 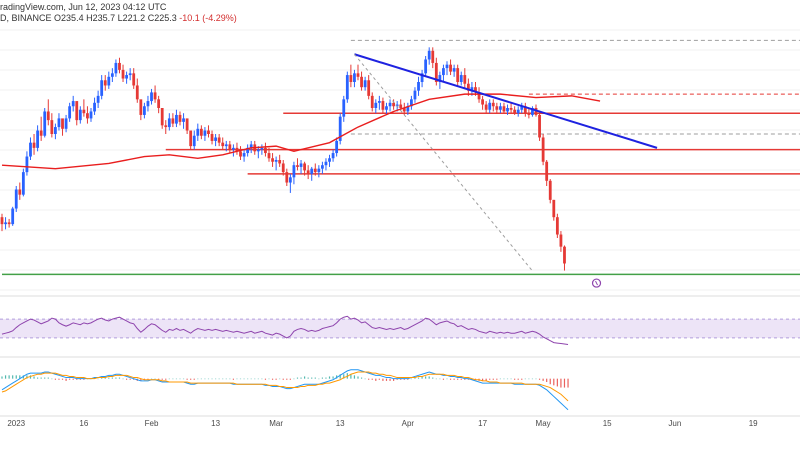 I want to click on macd-line, so click(x=285, y=390).